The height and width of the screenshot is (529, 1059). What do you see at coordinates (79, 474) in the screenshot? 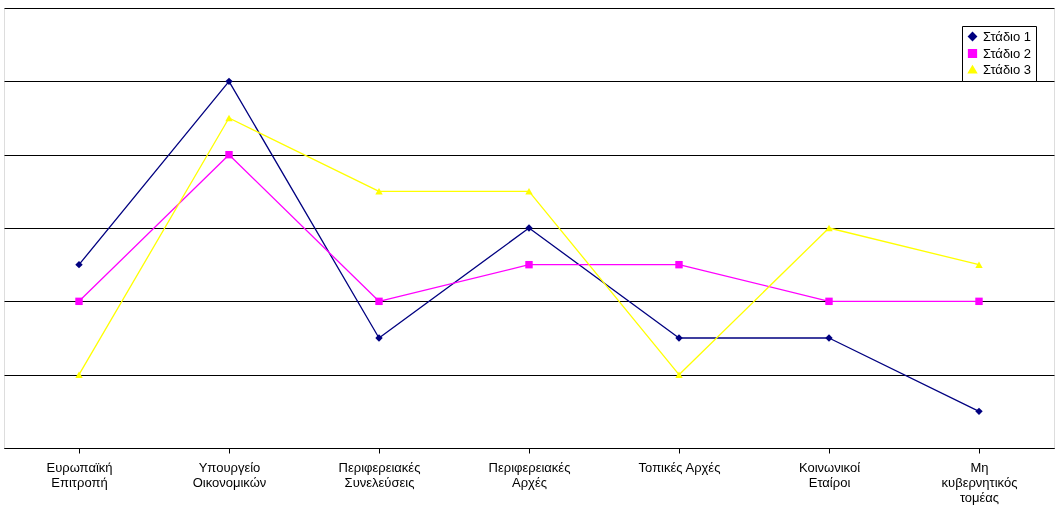
I see `x-tick-label: Ευρωπαϊκή Επιτροπή` at bounding box center [79, 474].